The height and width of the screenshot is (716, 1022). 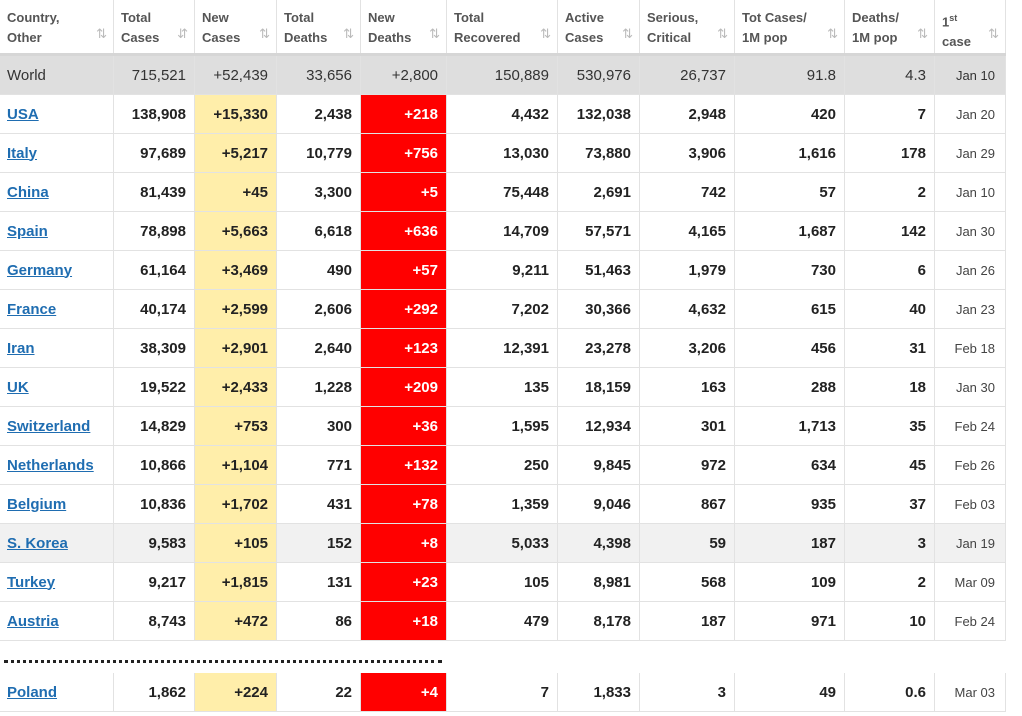 I want to click on table-row: Poland 1,862 +224 22 +4 7 1,833 3 49 0.6 Mar 03, so click(x=503, y=692).